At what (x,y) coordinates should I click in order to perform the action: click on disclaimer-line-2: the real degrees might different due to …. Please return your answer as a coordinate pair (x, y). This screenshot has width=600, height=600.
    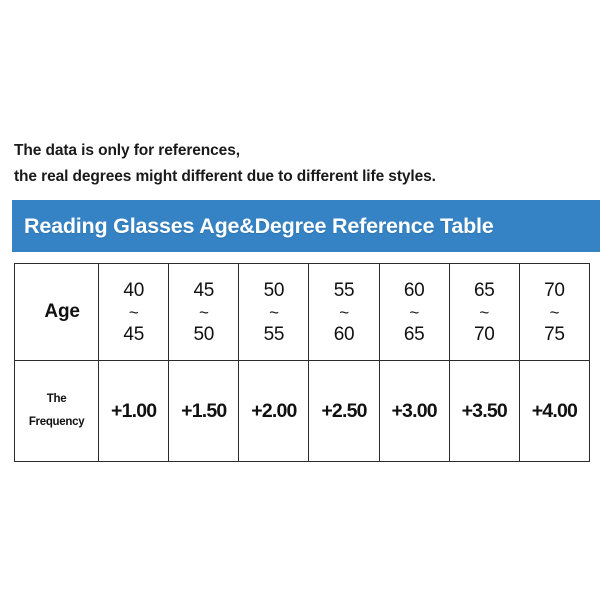
    Looking at the image, I should click on (225, 176).